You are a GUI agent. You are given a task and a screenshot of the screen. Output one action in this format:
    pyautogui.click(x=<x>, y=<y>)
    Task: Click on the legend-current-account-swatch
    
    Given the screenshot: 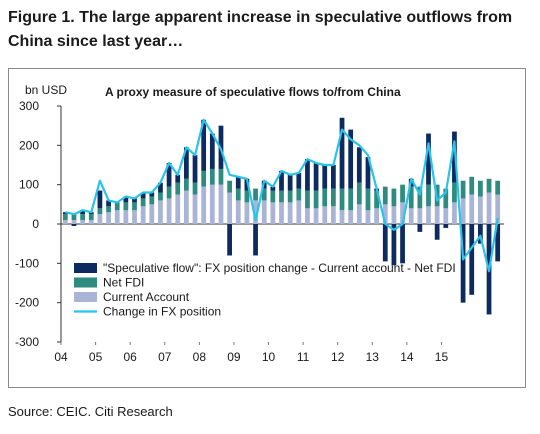 What is the action you would take?
    pyautogui.click(x=85, y=297)
    